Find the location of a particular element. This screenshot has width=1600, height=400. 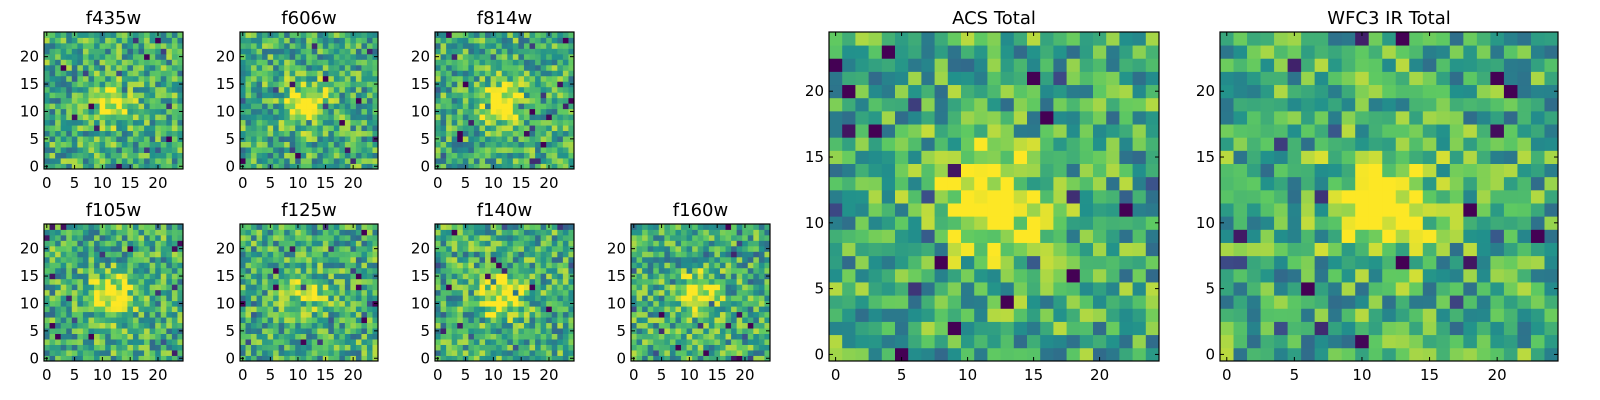

y-tick-label: 0 is located at coordinates (230, 358).